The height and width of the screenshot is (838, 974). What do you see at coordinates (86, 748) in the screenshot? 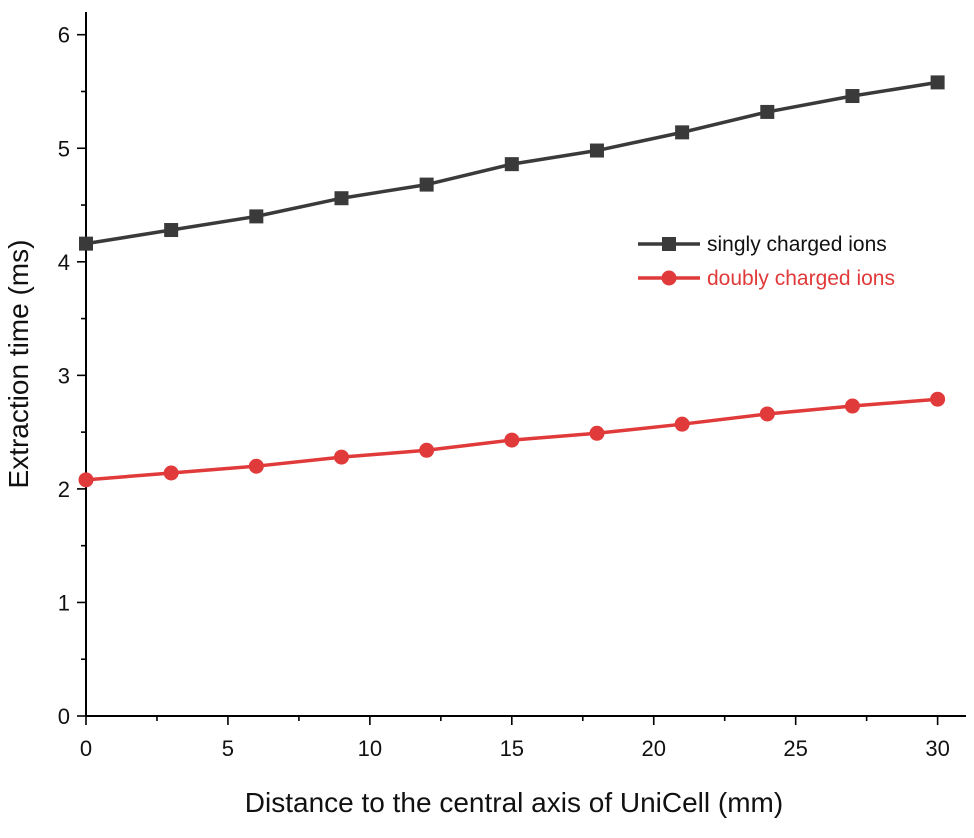
I see `x-tick-label: 0` at bounding box center [86, 748].